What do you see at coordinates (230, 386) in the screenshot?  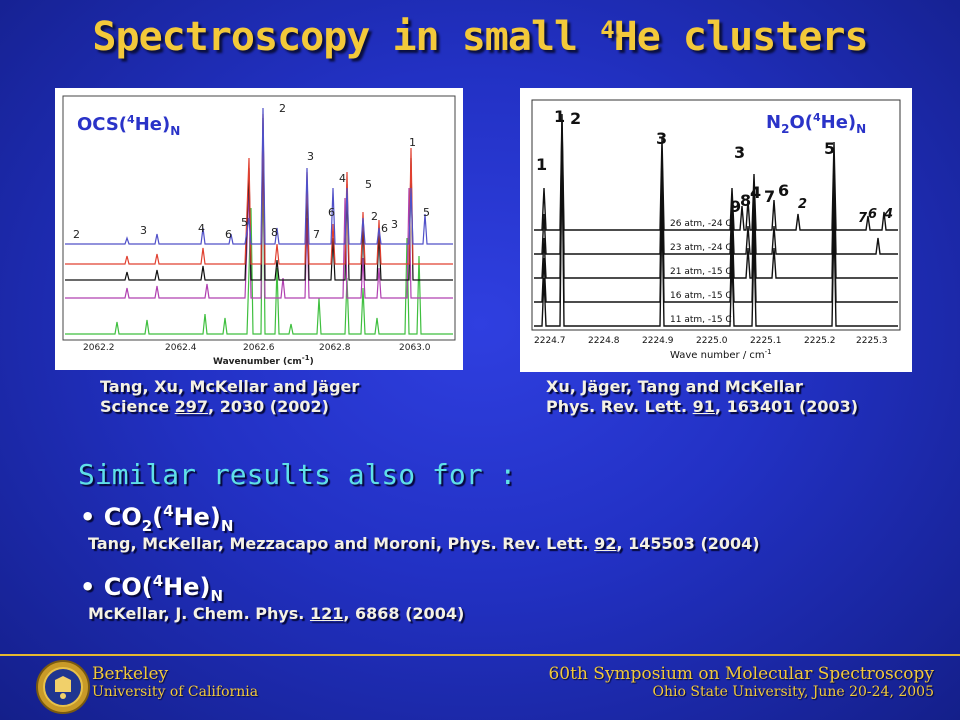 I see `citation-authors: Tang, Xu, McKellar and Jäger` at bounding box center [230, 386].